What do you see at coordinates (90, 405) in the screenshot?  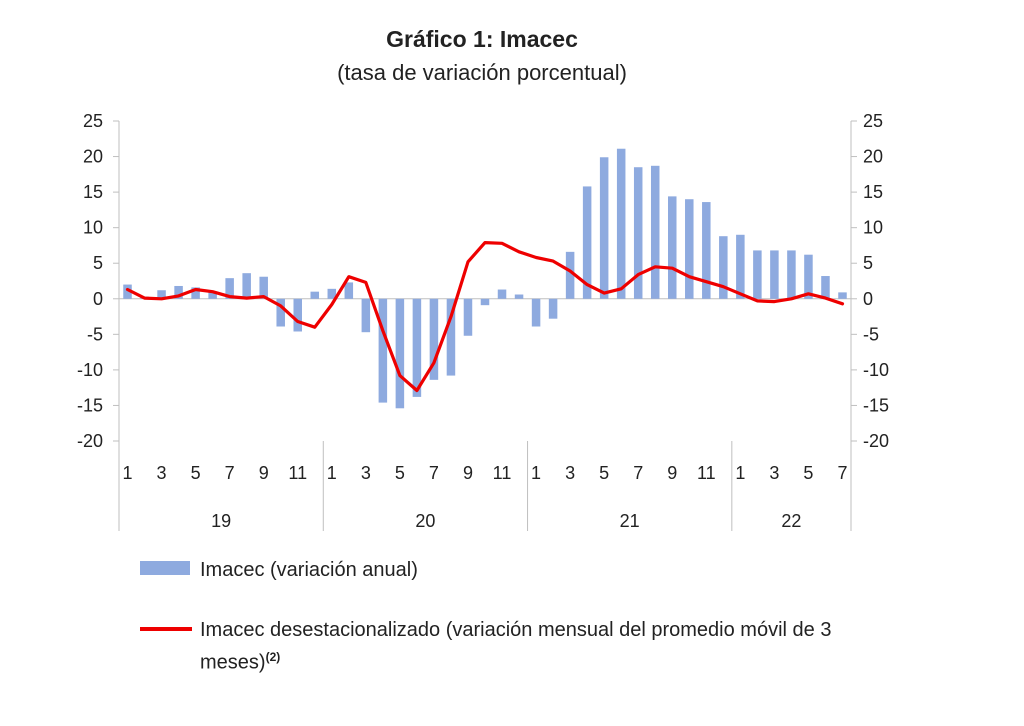 I see `y-tick-label-left: -15` at bounding box center [90, 405].